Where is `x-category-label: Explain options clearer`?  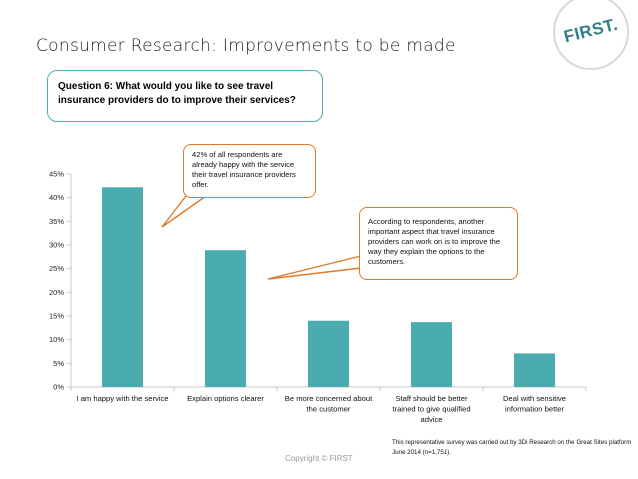
x-category-label: Explain options clearer is located at coordinates (225, 398).